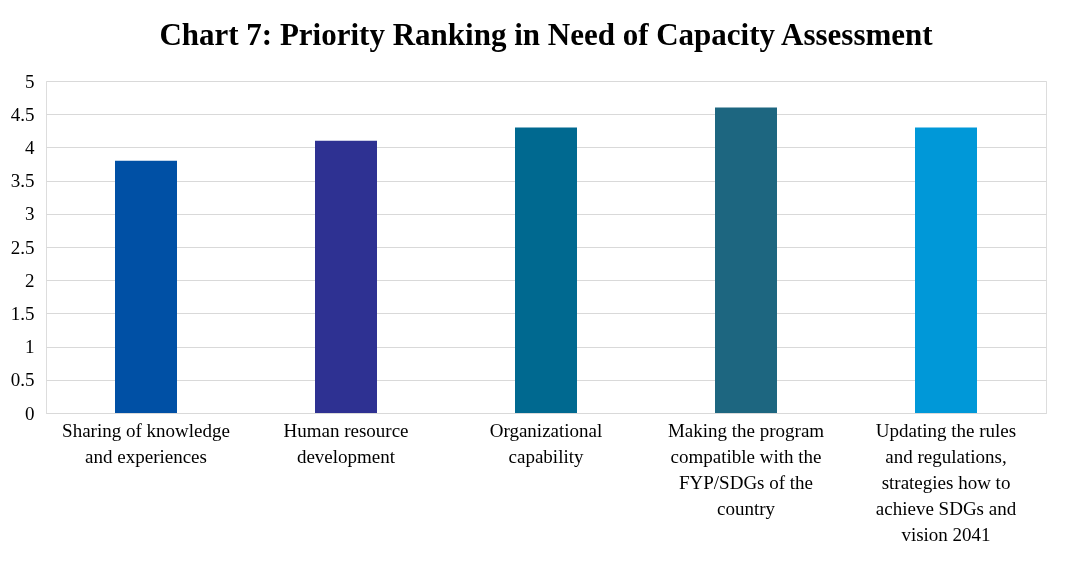  What do you see at coordinates (22, 380) in the screenshot?
I see `y-tick-label: 0.5` at bounding box center [22, 380].